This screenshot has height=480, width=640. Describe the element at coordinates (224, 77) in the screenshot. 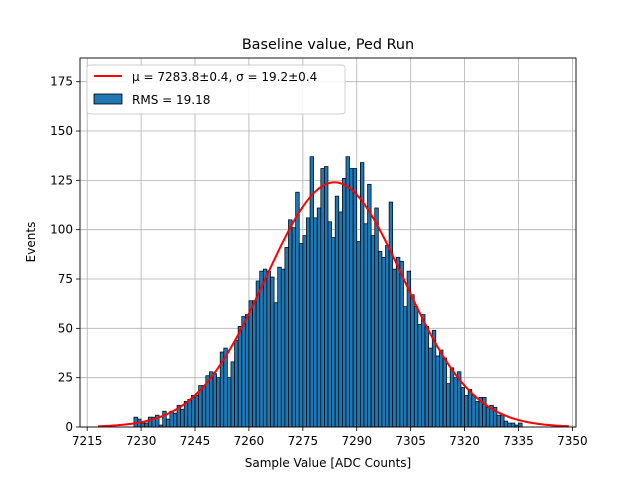

I see `legend-fit-label: μ = 7283.8±0.4, σ = 19.2±0.4` at that location.